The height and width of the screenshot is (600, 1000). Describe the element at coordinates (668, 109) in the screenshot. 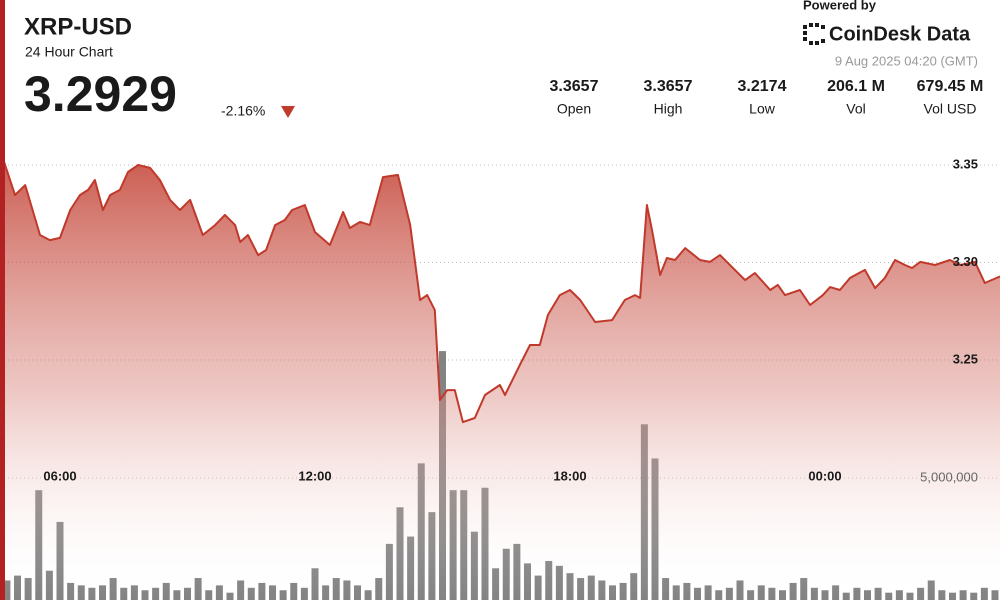

I see `stat-label: High` at that location.